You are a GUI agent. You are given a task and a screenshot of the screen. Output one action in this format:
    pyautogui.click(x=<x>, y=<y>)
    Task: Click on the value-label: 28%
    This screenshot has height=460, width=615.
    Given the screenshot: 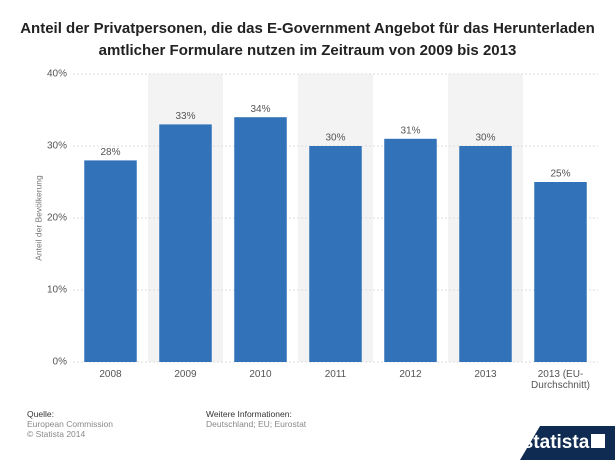 What is the action you would take?
    pyautogui.click(x=110, y=152)
    